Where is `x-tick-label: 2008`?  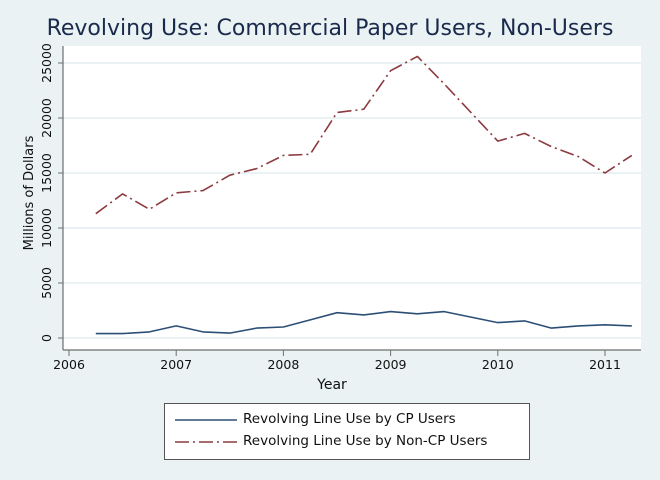
x-tick-label: 2008 is located at coordinates (283, 364).